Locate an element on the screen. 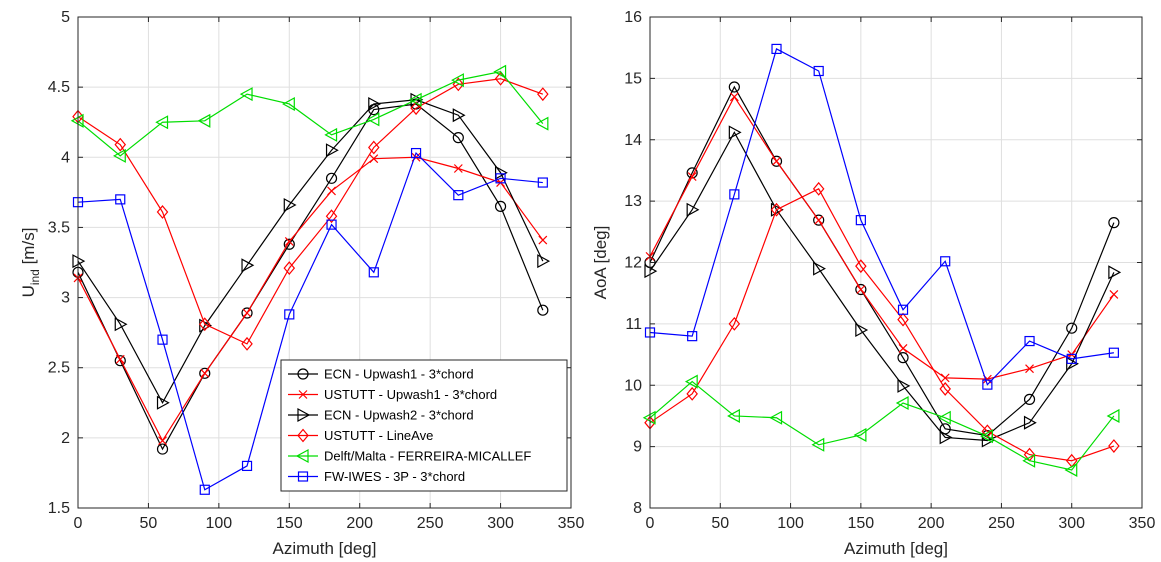 Image resolution: width=1161 pixels, height=562 pixels. y-tick-label: 4.5 is located at coordinates (59, 87).